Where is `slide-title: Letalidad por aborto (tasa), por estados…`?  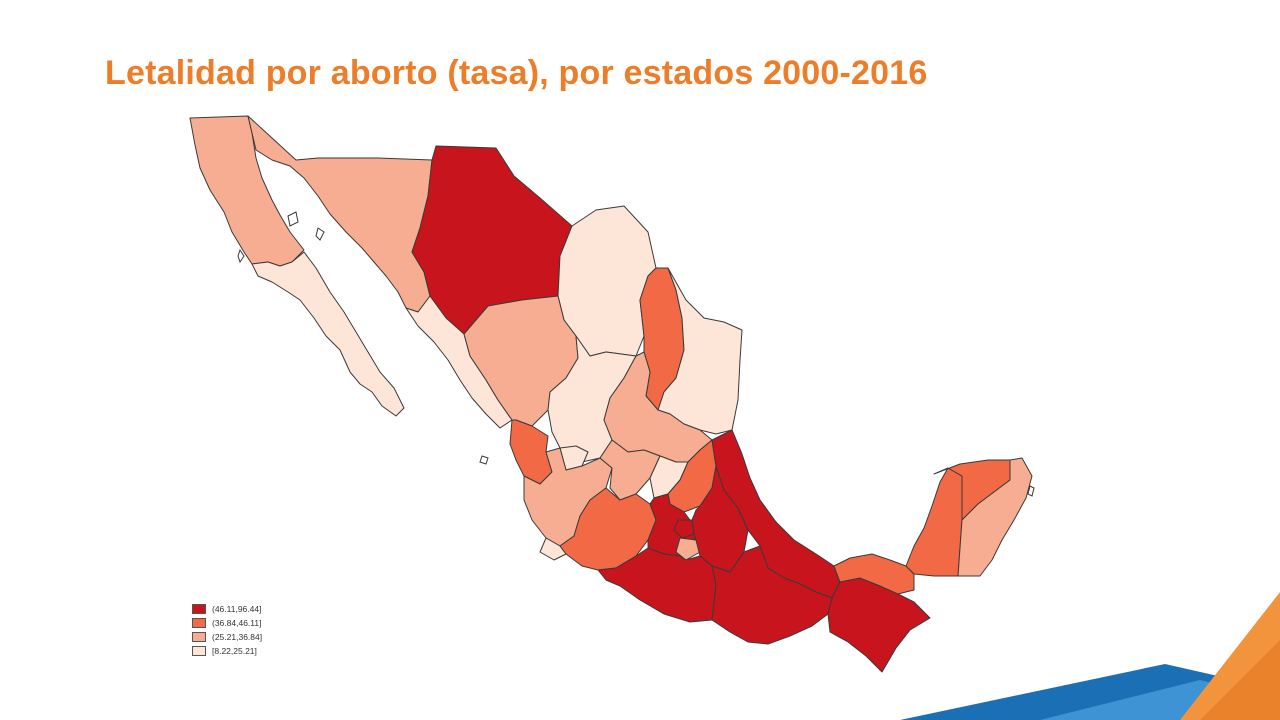
slide-title: Letalidad por aborto (tasa), por estados… is located at coordinates (516, 73).